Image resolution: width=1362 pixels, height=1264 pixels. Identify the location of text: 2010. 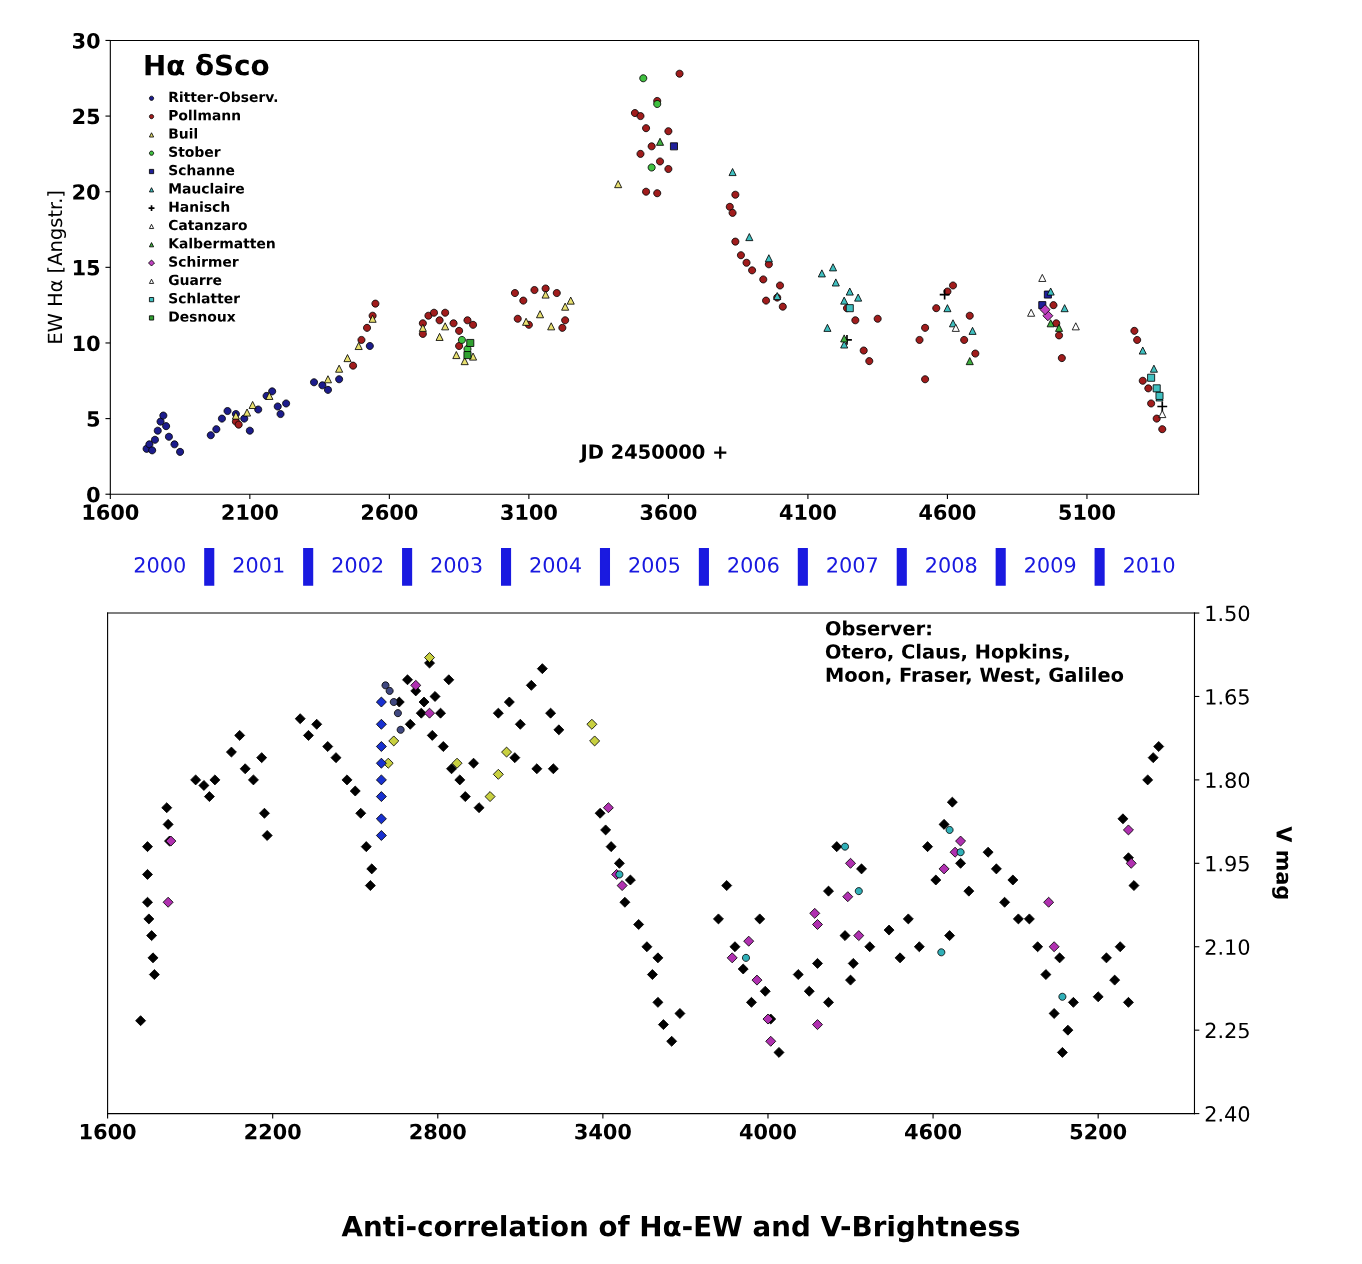
(1149, 565).